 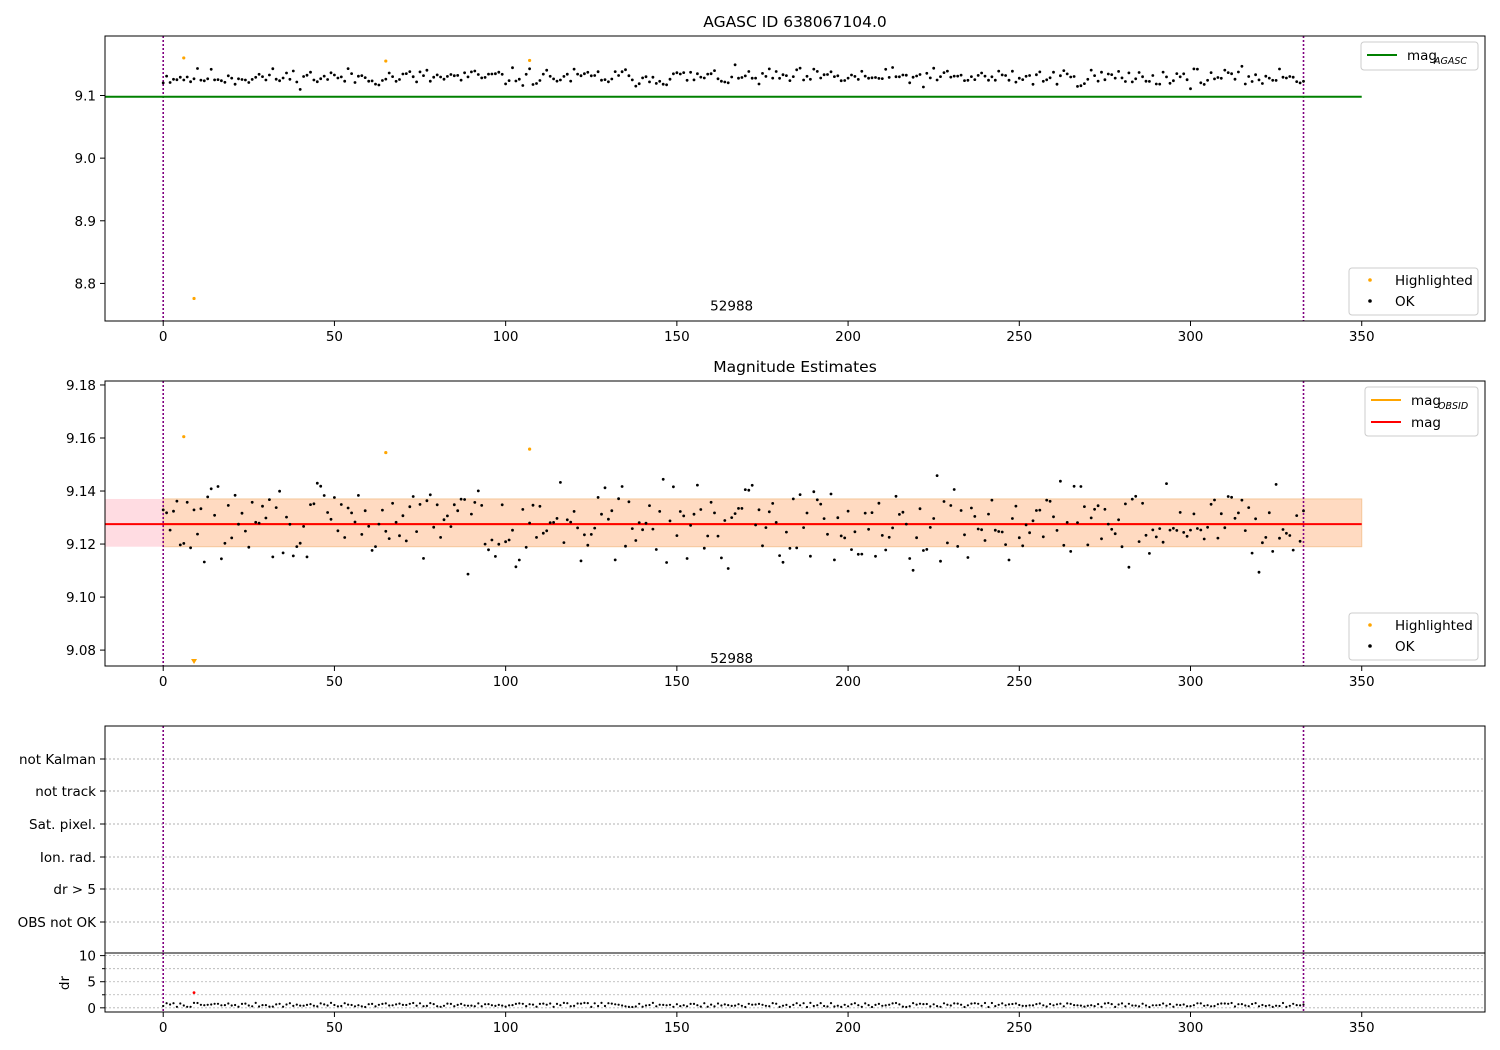 What do you see at coordinates (81, 439) in the screenshot?
I see `y-tick-label: 9.16` at bounding box center [81, 439].